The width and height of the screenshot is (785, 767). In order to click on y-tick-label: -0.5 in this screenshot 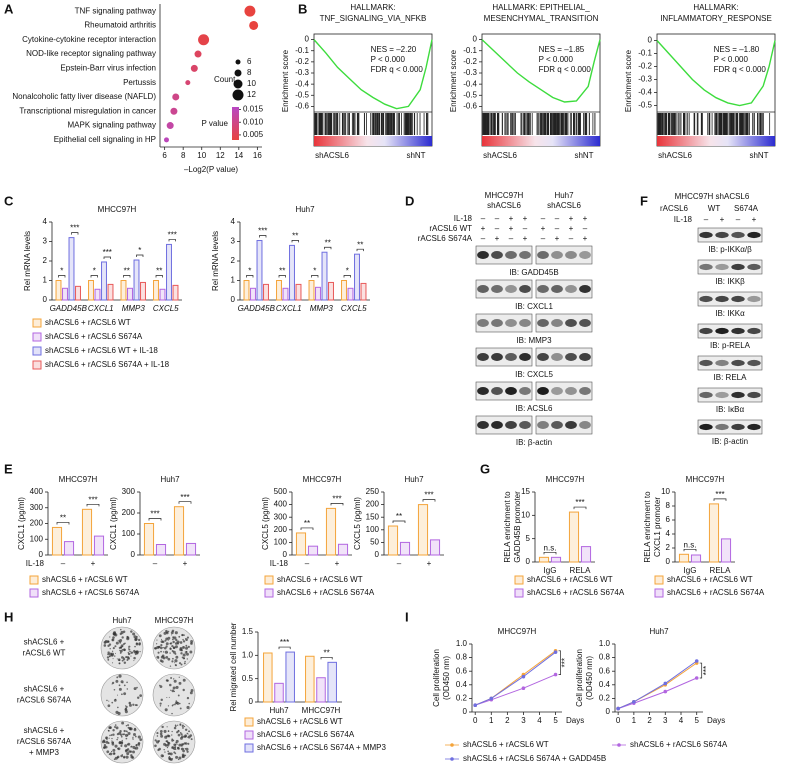, I will do `click(470, 94)`.